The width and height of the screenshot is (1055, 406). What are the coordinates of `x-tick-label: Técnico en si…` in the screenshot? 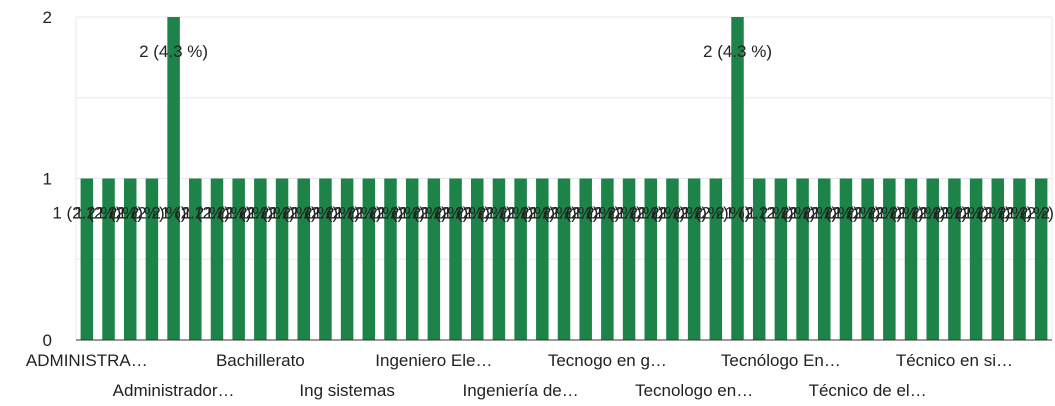 It's located at (954, 360).